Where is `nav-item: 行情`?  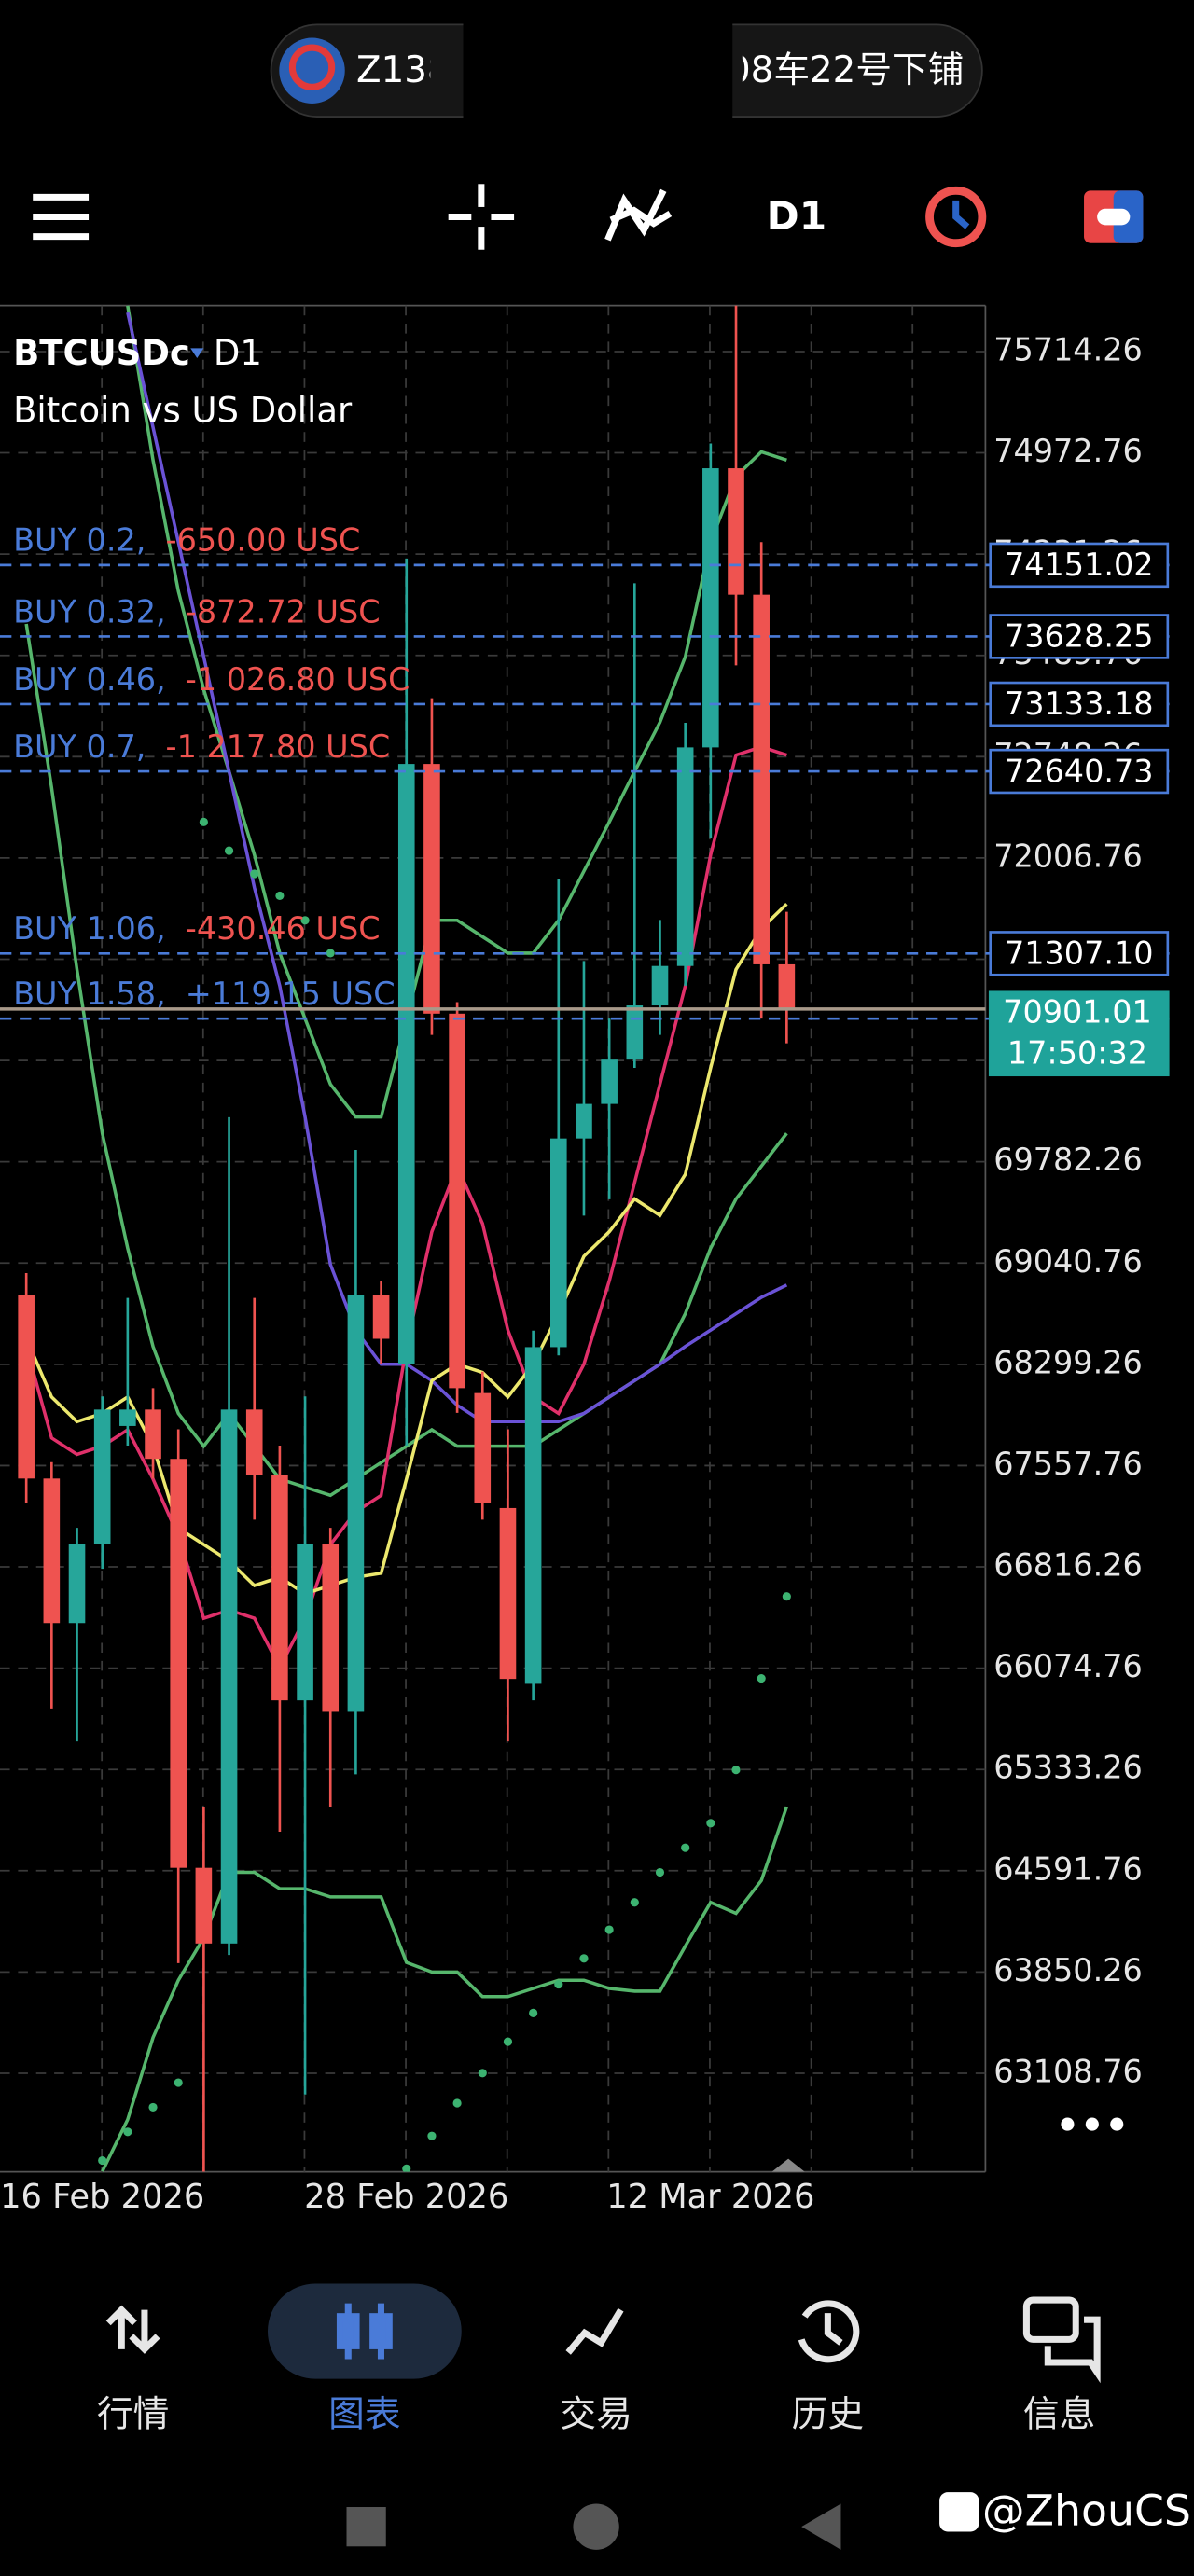 nav-item: 行情 is located at coordinates (133, 2415).